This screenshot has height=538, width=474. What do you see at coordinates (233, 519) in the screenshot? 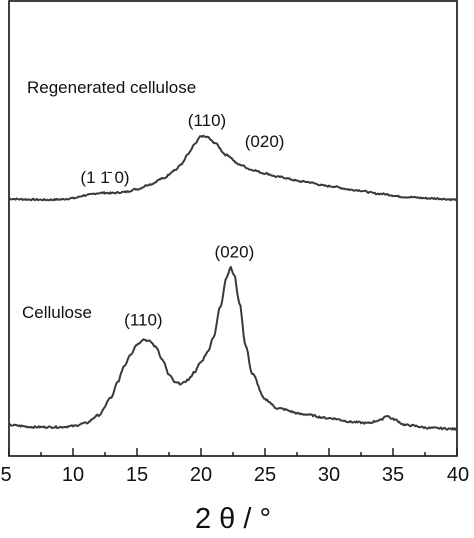
I see `x-axis-label: 2 θ / °` at bounding box center [233, 519].